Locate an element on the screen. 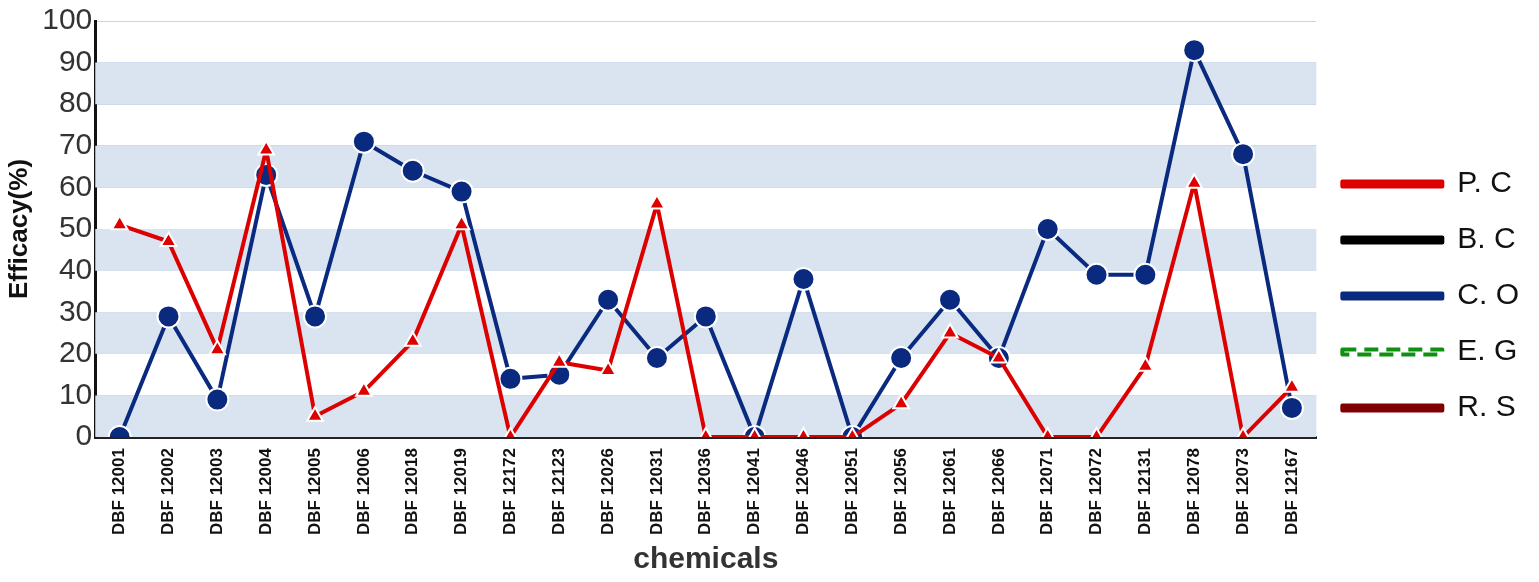 The width and height of the screenshot is (1539, 582). x-tick-label: DBF 12172 is located at coordinates (510, 491).